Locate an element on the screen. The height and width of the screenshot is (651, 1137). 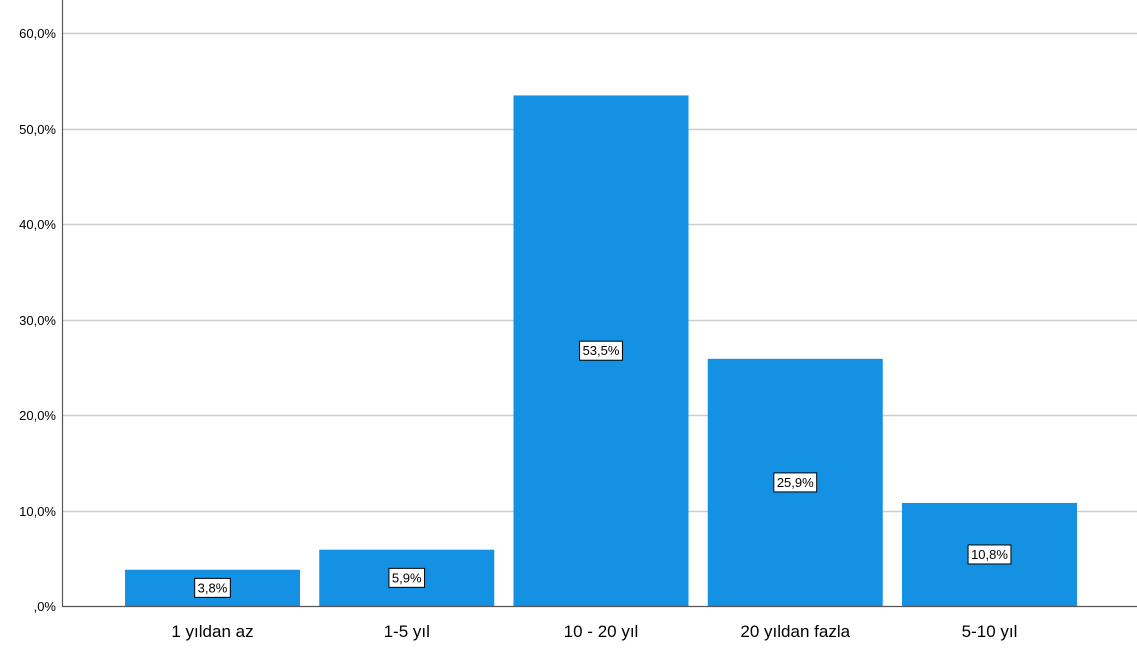
data-label-text: 10,8% is located at coordinates (989, 554).